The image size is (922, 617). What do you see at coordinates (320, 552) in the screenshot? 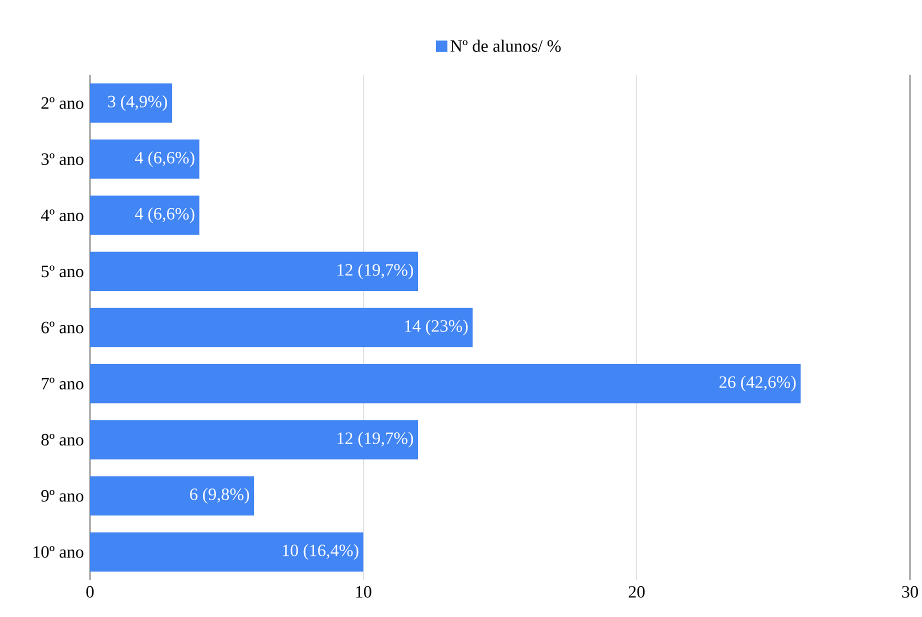
I see `data-label: 10 (16,4%)` at bounding box center [320, 552].